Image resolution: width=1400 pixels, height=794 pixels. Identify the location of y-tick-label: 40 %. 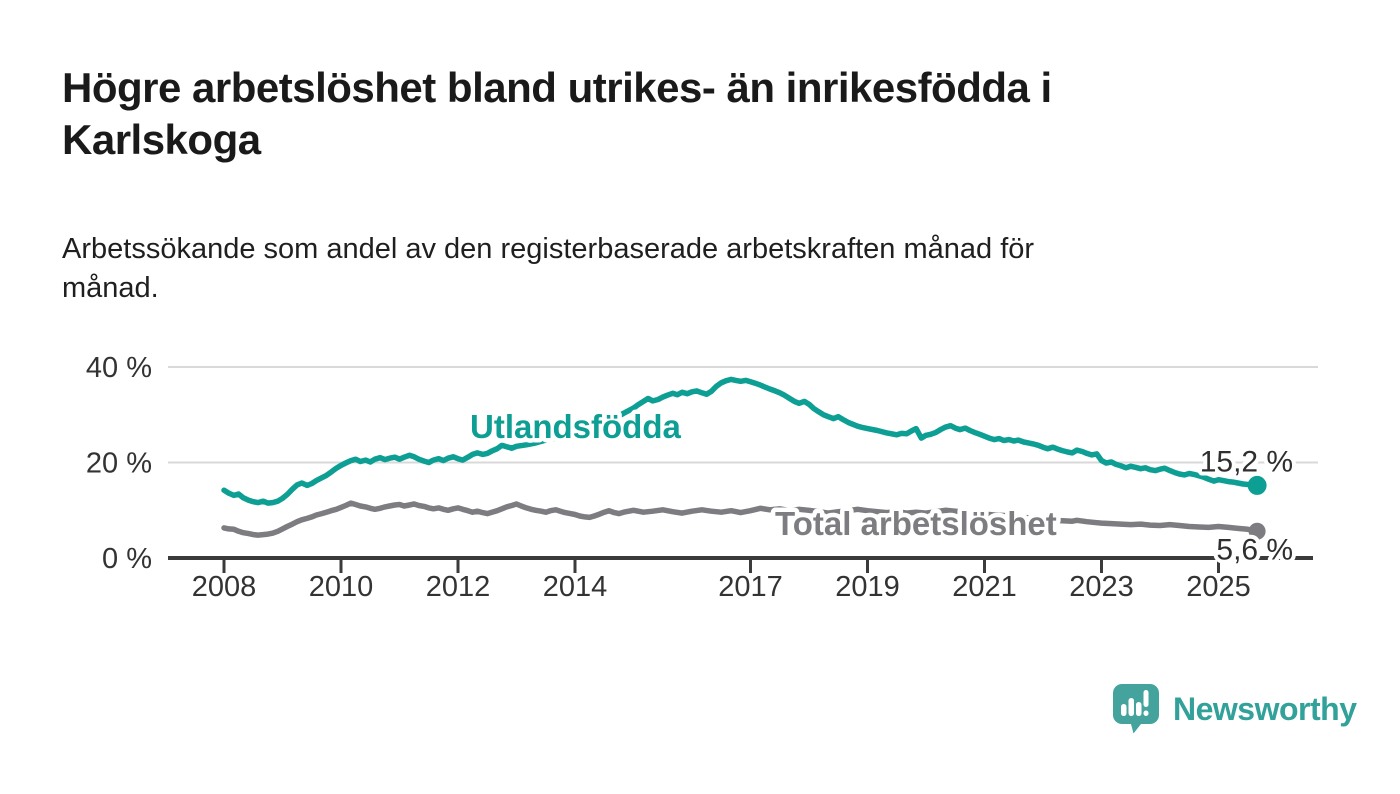
(119, 368).